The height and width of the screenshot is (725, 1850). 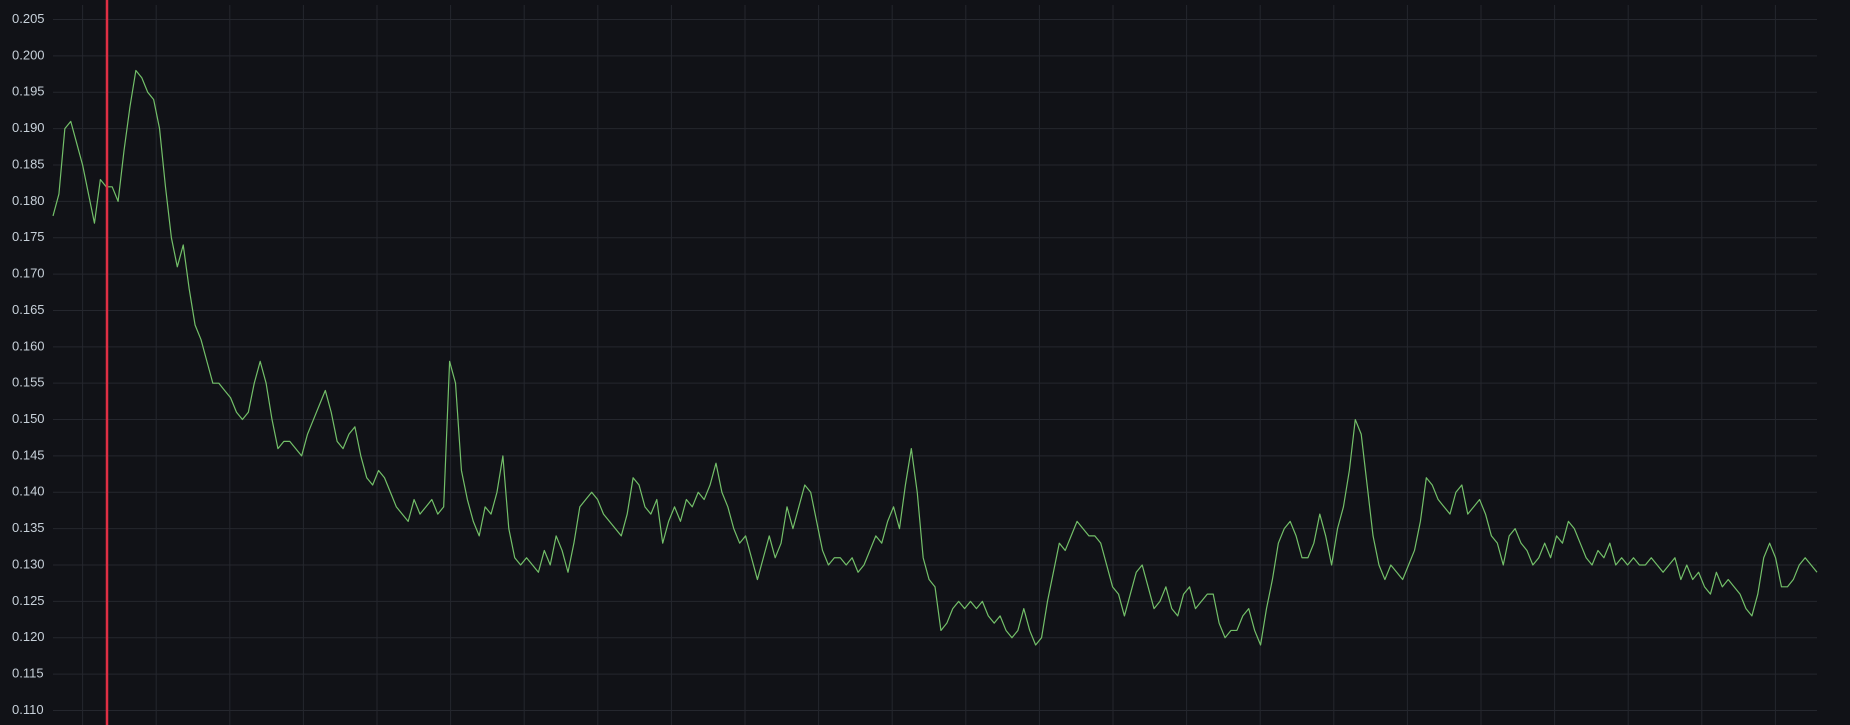 What do you see at coordinates (28, 563) in the screenshot?
I see `y-tick-label: 0.130` at bounding box center [28, 563].